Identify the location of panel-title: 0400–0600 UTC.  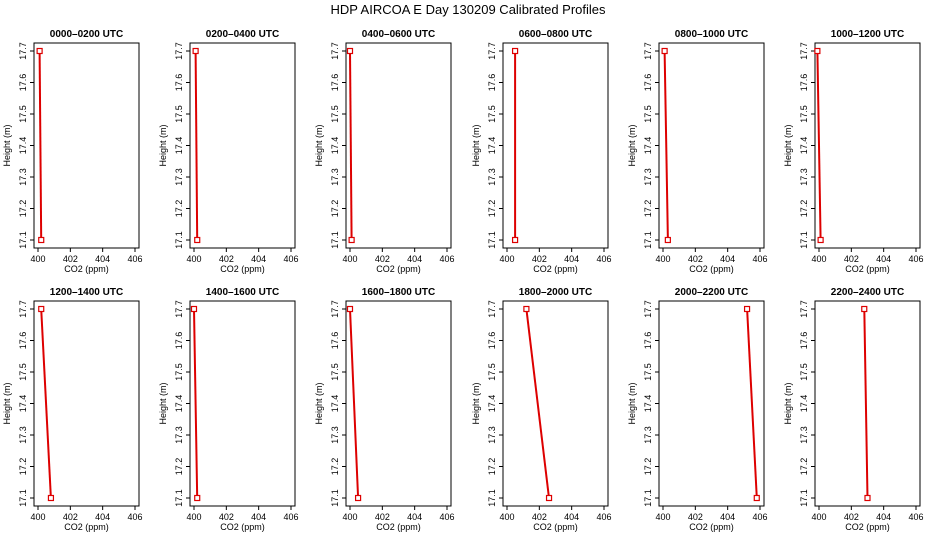
(398, 34).